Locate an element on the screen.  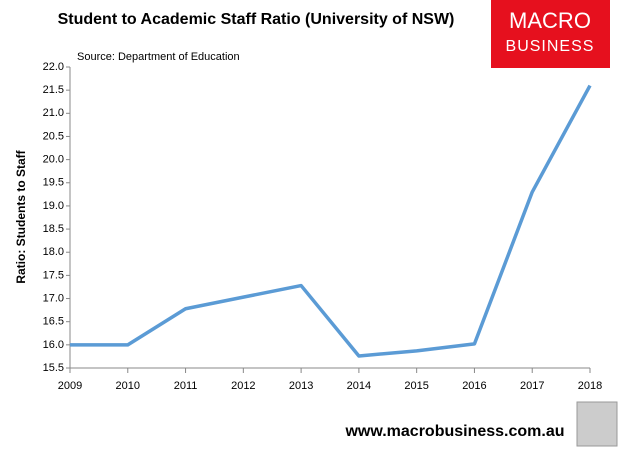
x-tick-label: 2014 is located at coordinates (359, 386).